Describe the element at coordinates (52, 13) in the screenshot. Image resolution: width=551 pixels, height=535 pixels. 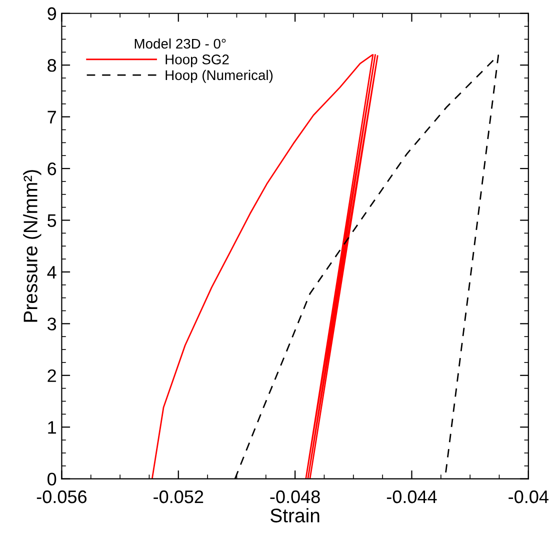
I see `y-tick-label: 9` at that location.